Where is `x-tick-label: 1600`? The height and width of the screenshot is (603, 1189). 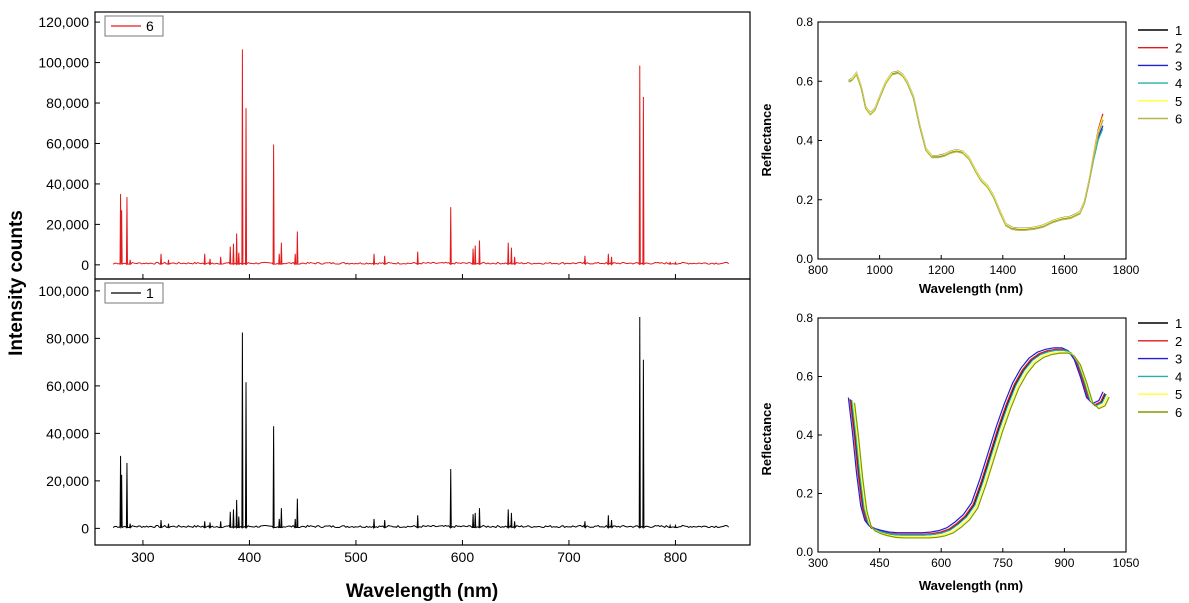 x-tick-label: 1600 is located at coordinates (1064, 270).